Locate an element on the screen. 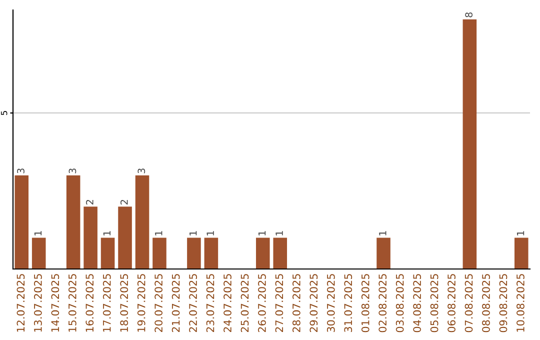 The height and width of the screenshot is (340, 540). x-tick-label: 26.07.2025 is located at coordinates (262, 303).